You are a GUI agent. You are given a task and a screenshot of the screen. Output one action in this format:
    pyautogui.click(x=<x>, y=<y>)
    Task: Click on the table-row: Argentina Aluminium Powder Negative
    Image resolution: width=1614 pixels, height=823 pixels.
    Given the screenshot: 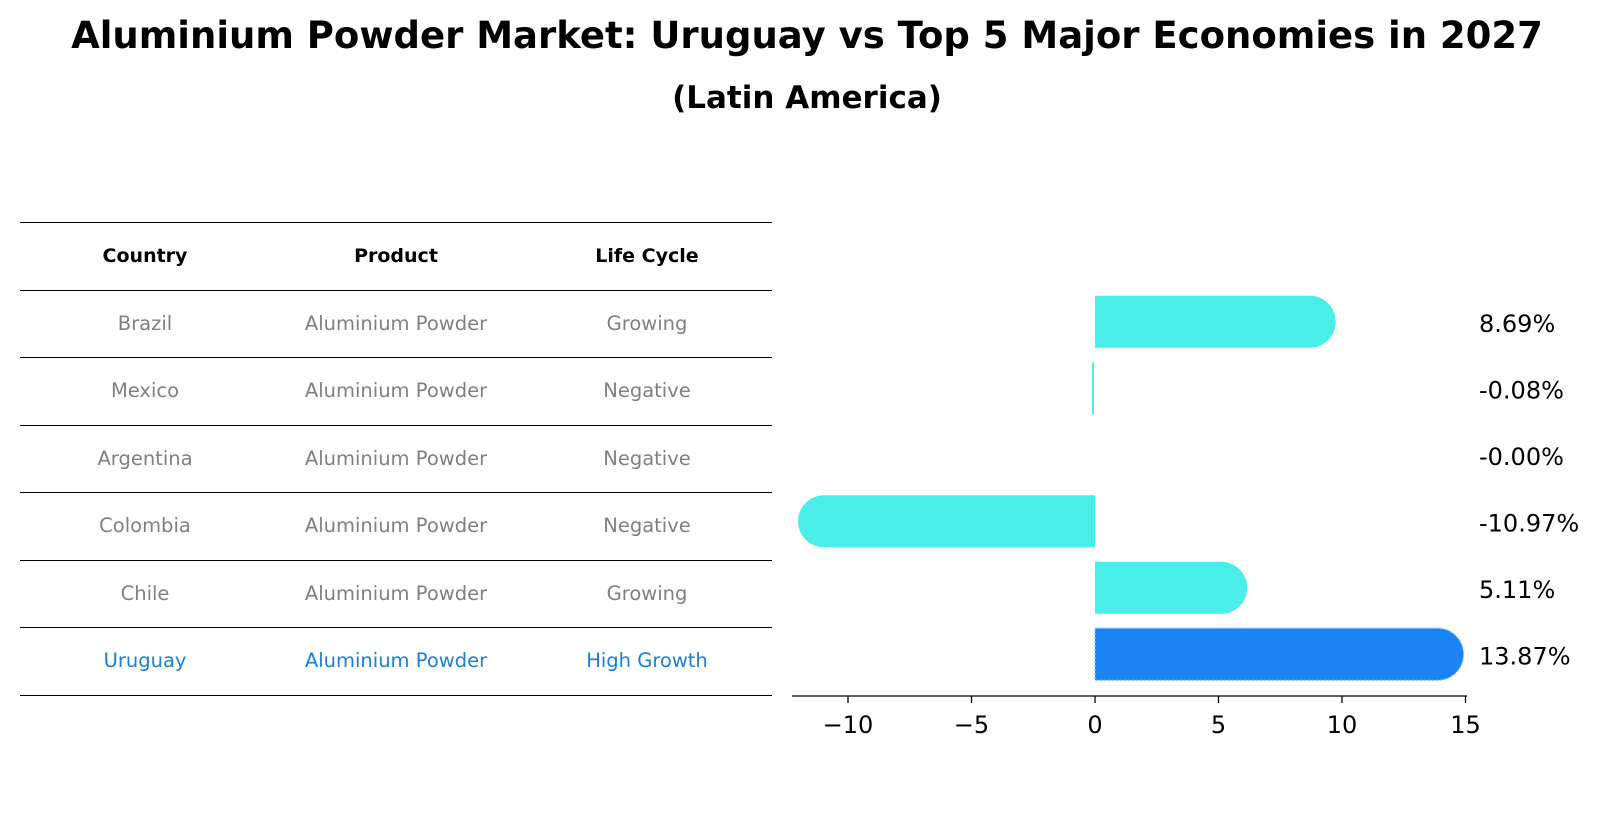 What is the action you would take?
    pyautogui.click(x=396, y=458)
    